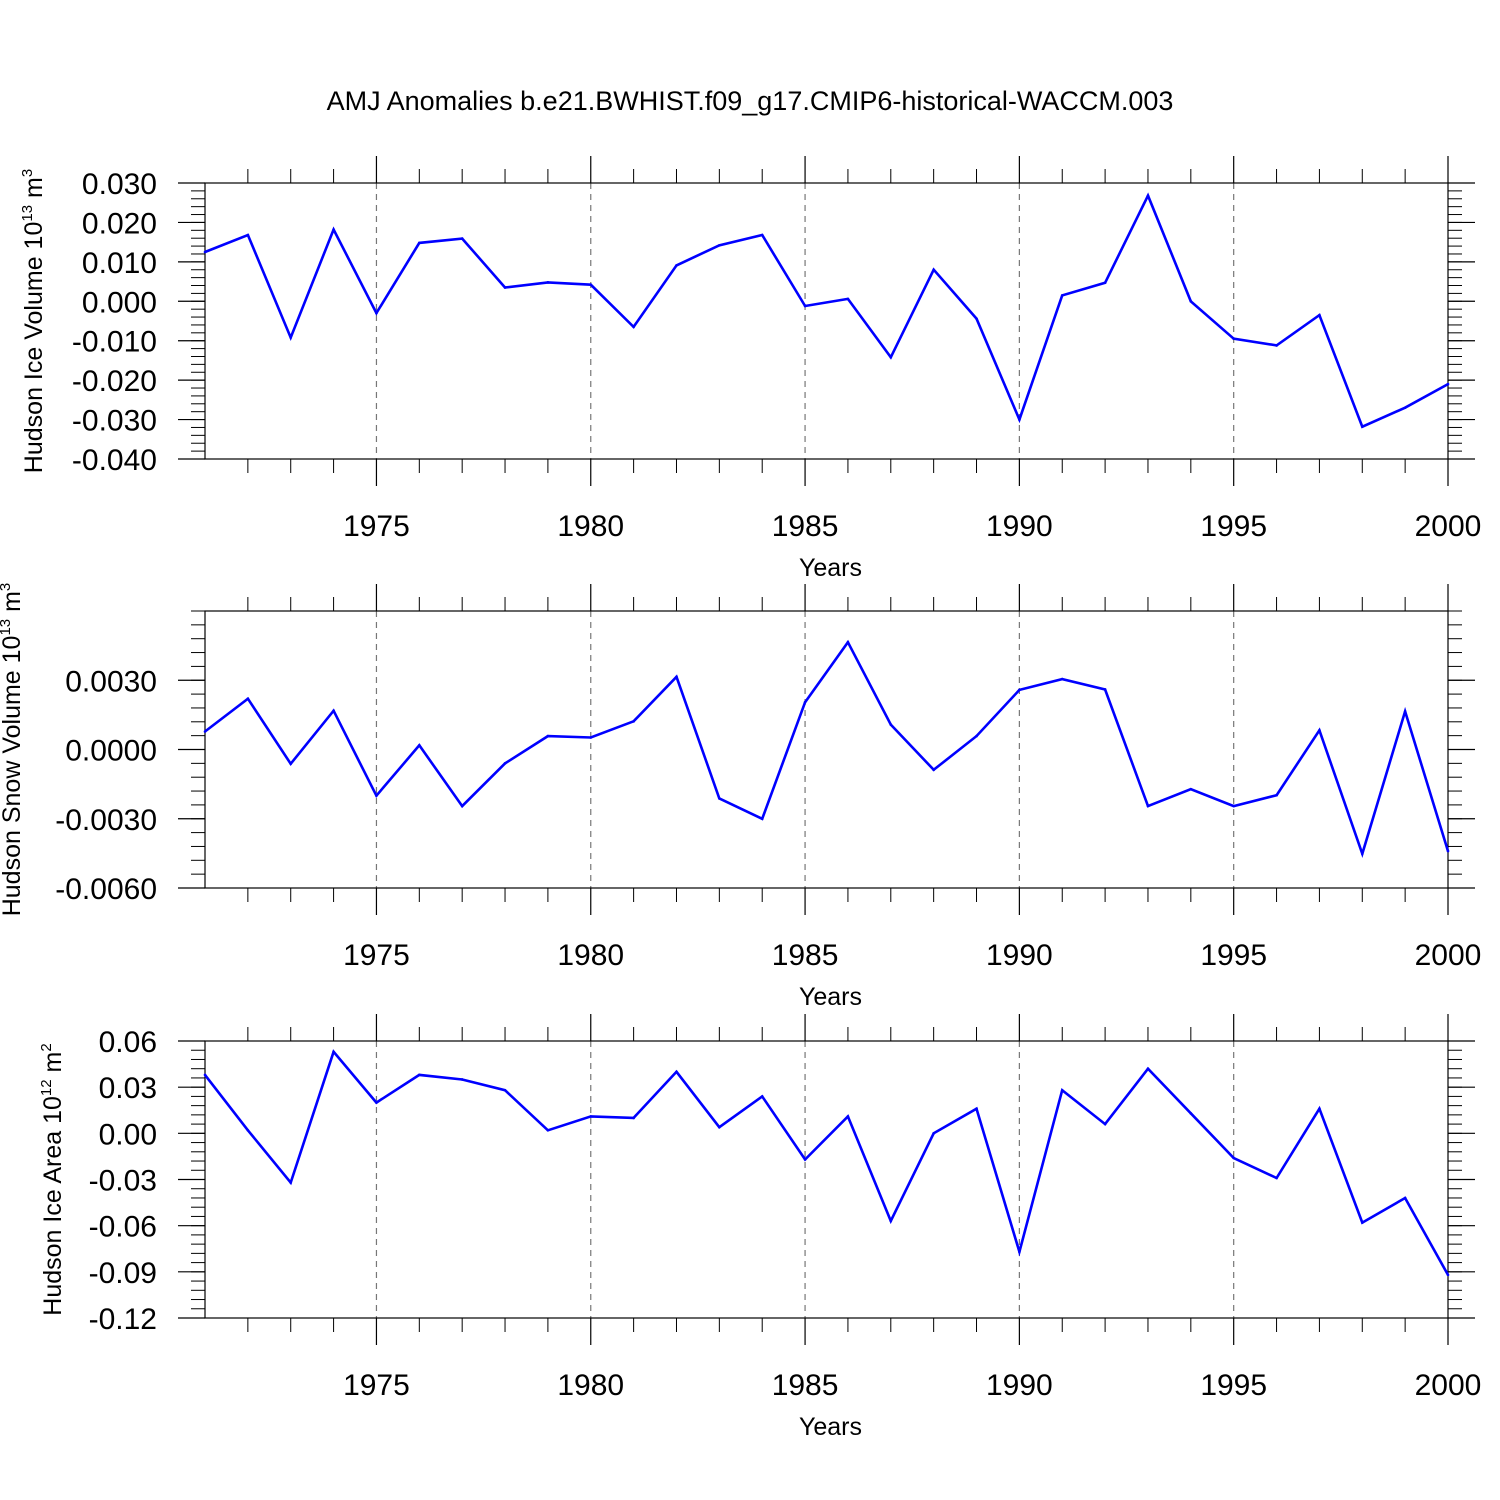 Image resolution: width=1500 pixels, height=1500 pixels. I want to click on y-tick-label: 0.000, so click(119, 302).